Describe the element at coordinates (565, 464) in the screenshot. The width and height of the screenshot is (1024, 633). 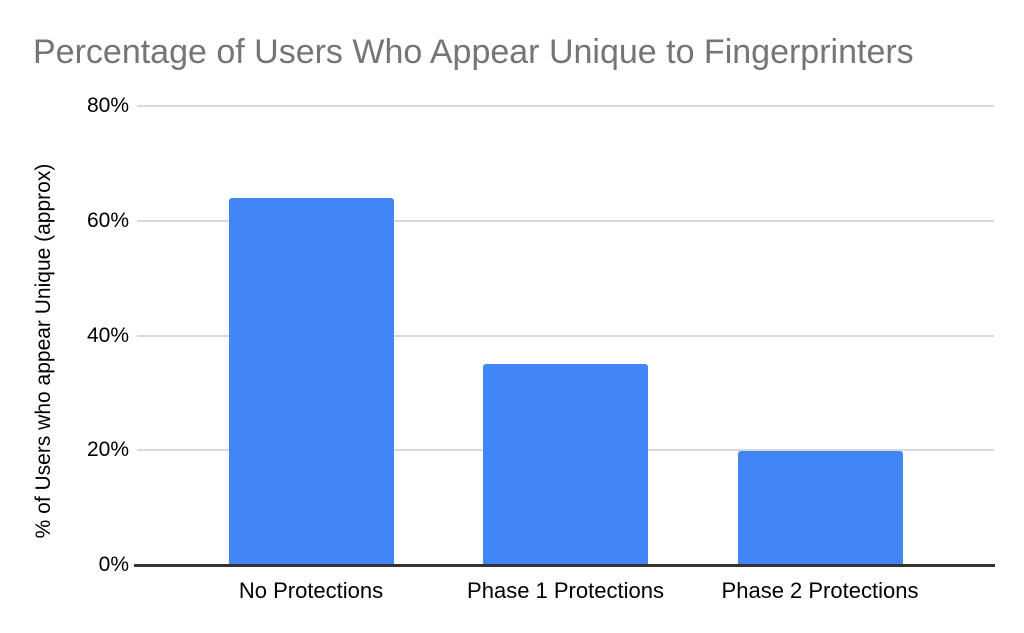
I see `bar-phase-1-protections` at that location.